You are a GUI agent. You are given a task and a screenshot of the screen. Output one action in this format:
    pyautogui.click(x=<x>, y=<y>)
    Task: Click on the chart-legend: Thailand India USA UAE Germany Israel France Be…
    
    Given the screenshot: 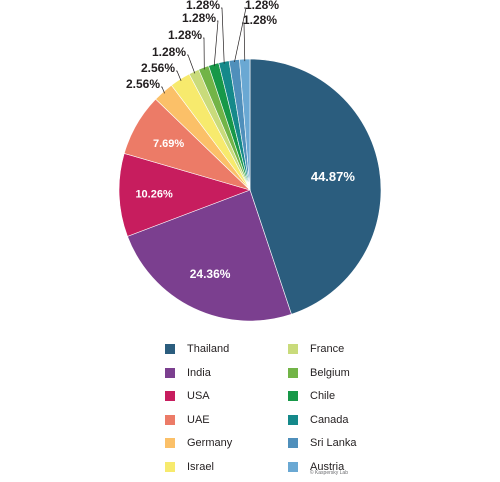 What is the action you would take?
    pyautogui.click(x=275, y=411)
    